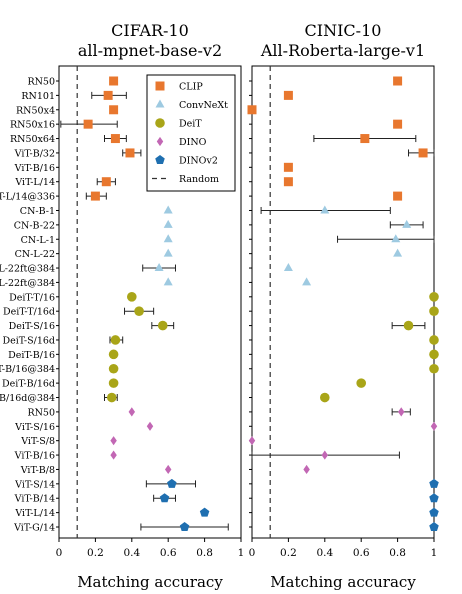 The height and width of the screenshot is (594, 462). Describe the element at coordinates (160, 160) in the screenshot. I see `legend-marker-dinov2` at that location.